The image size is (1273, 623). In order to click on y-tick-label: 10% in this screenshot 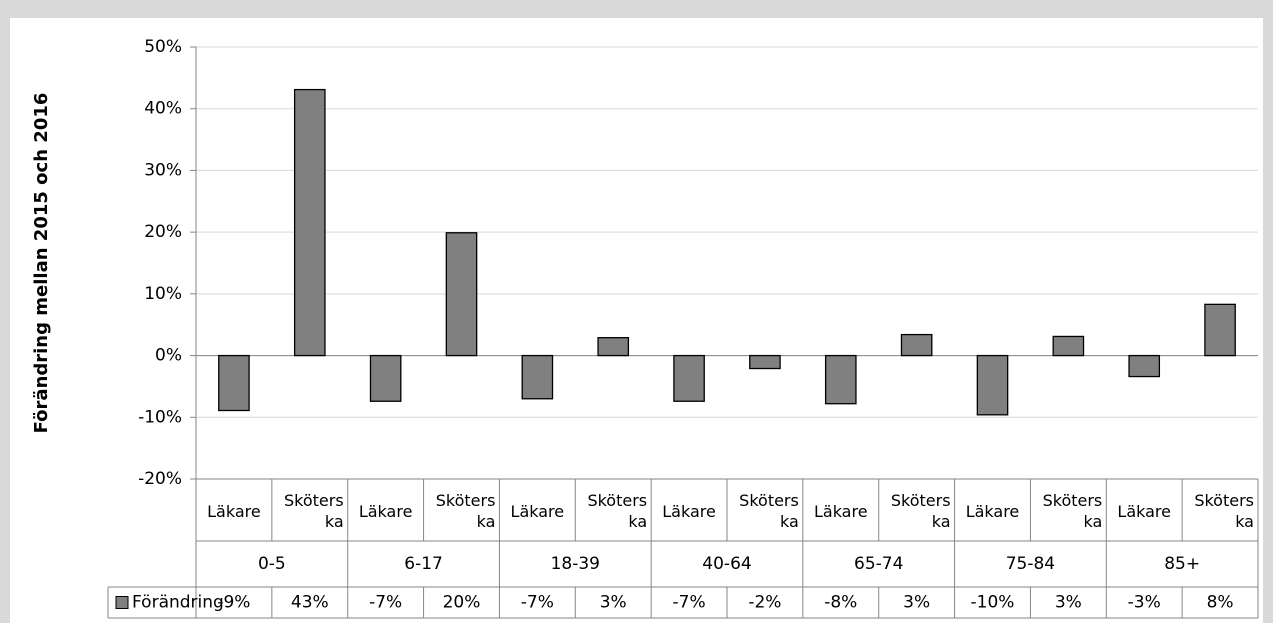, I will do `click(163, 294)`.